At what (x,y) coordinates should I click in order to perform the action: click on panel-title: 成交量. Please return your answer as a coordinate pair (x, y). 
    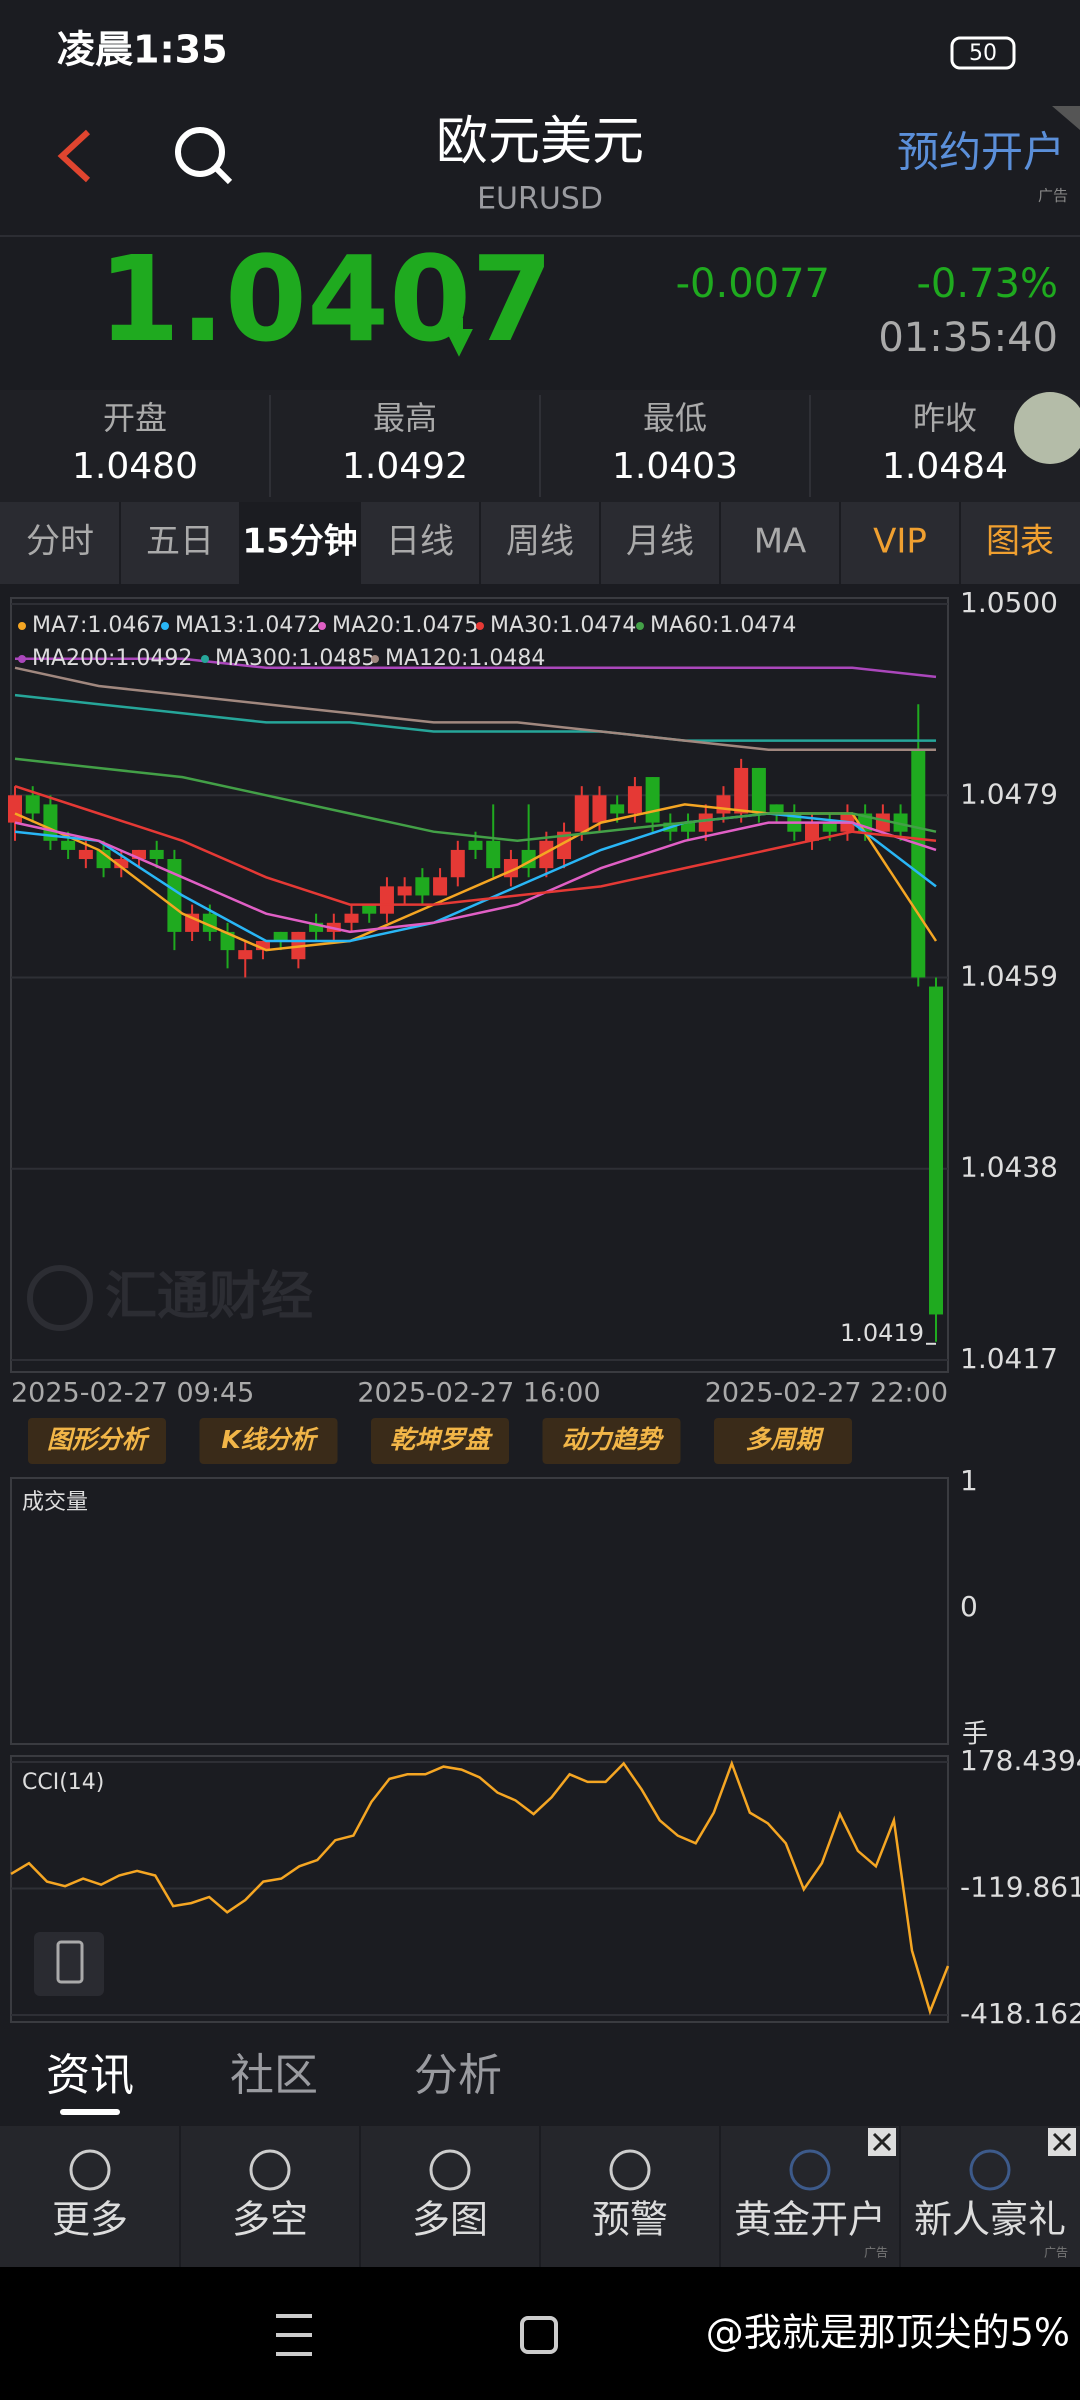
    Looking at the image, I should click on (55, 1502).